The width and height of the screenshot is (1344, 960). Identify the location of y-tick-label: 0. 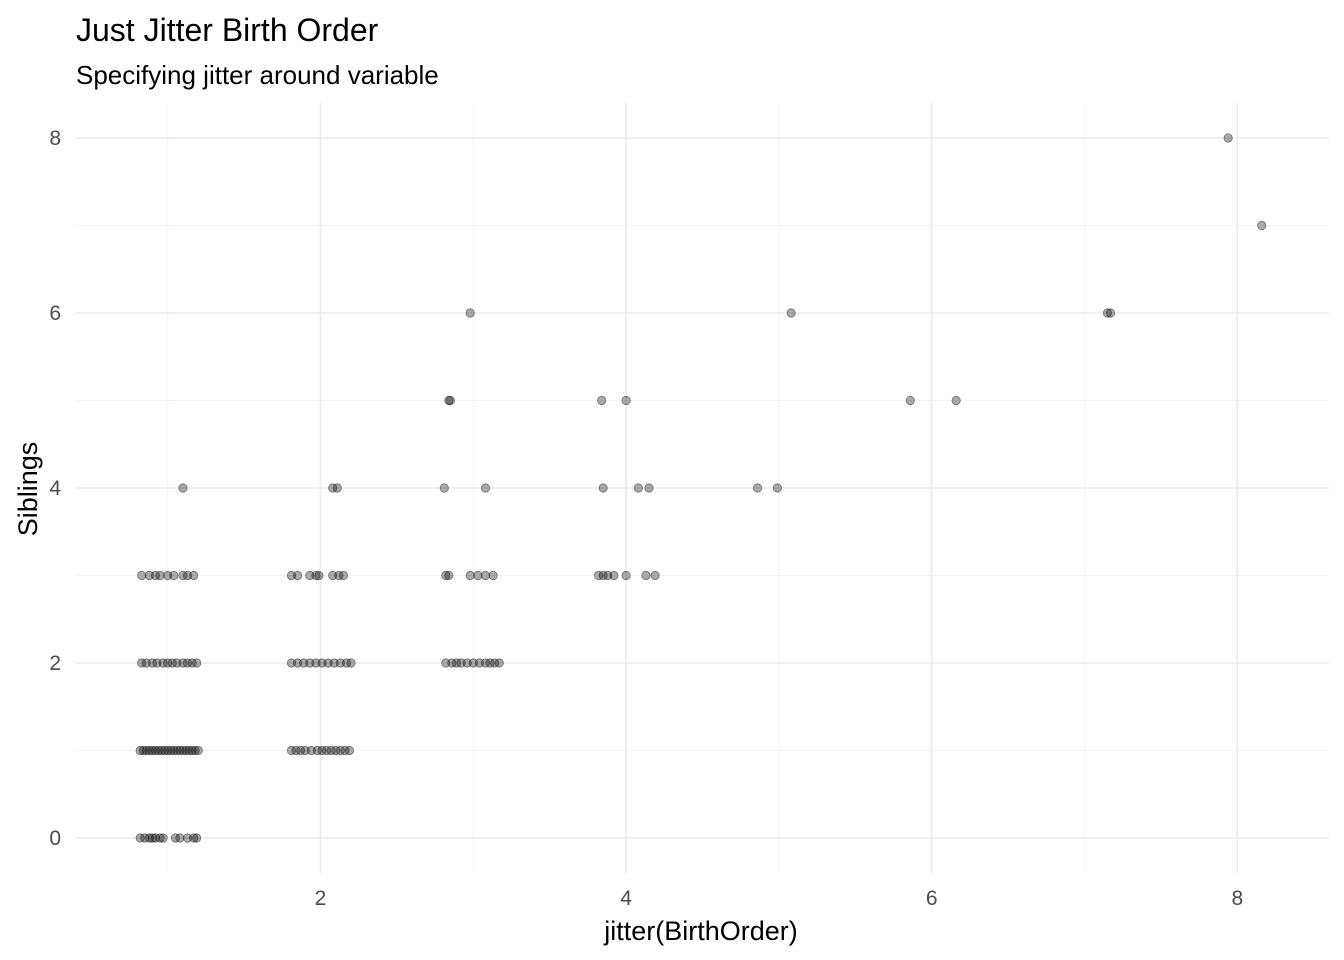
(55, 838).